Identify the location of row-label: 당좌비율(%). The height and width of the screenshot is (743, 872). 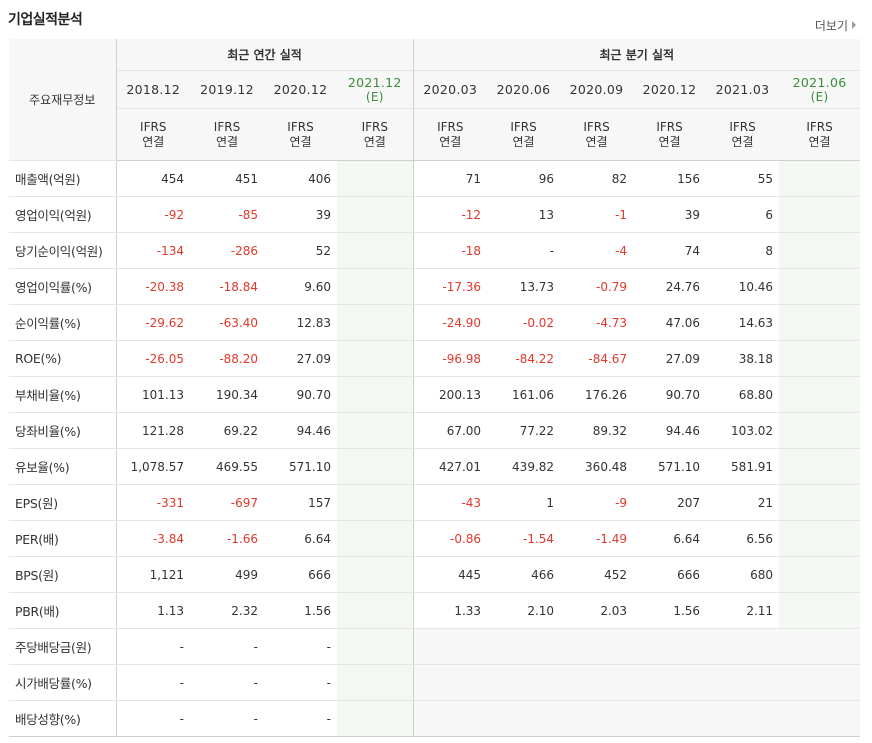
(63, 430).